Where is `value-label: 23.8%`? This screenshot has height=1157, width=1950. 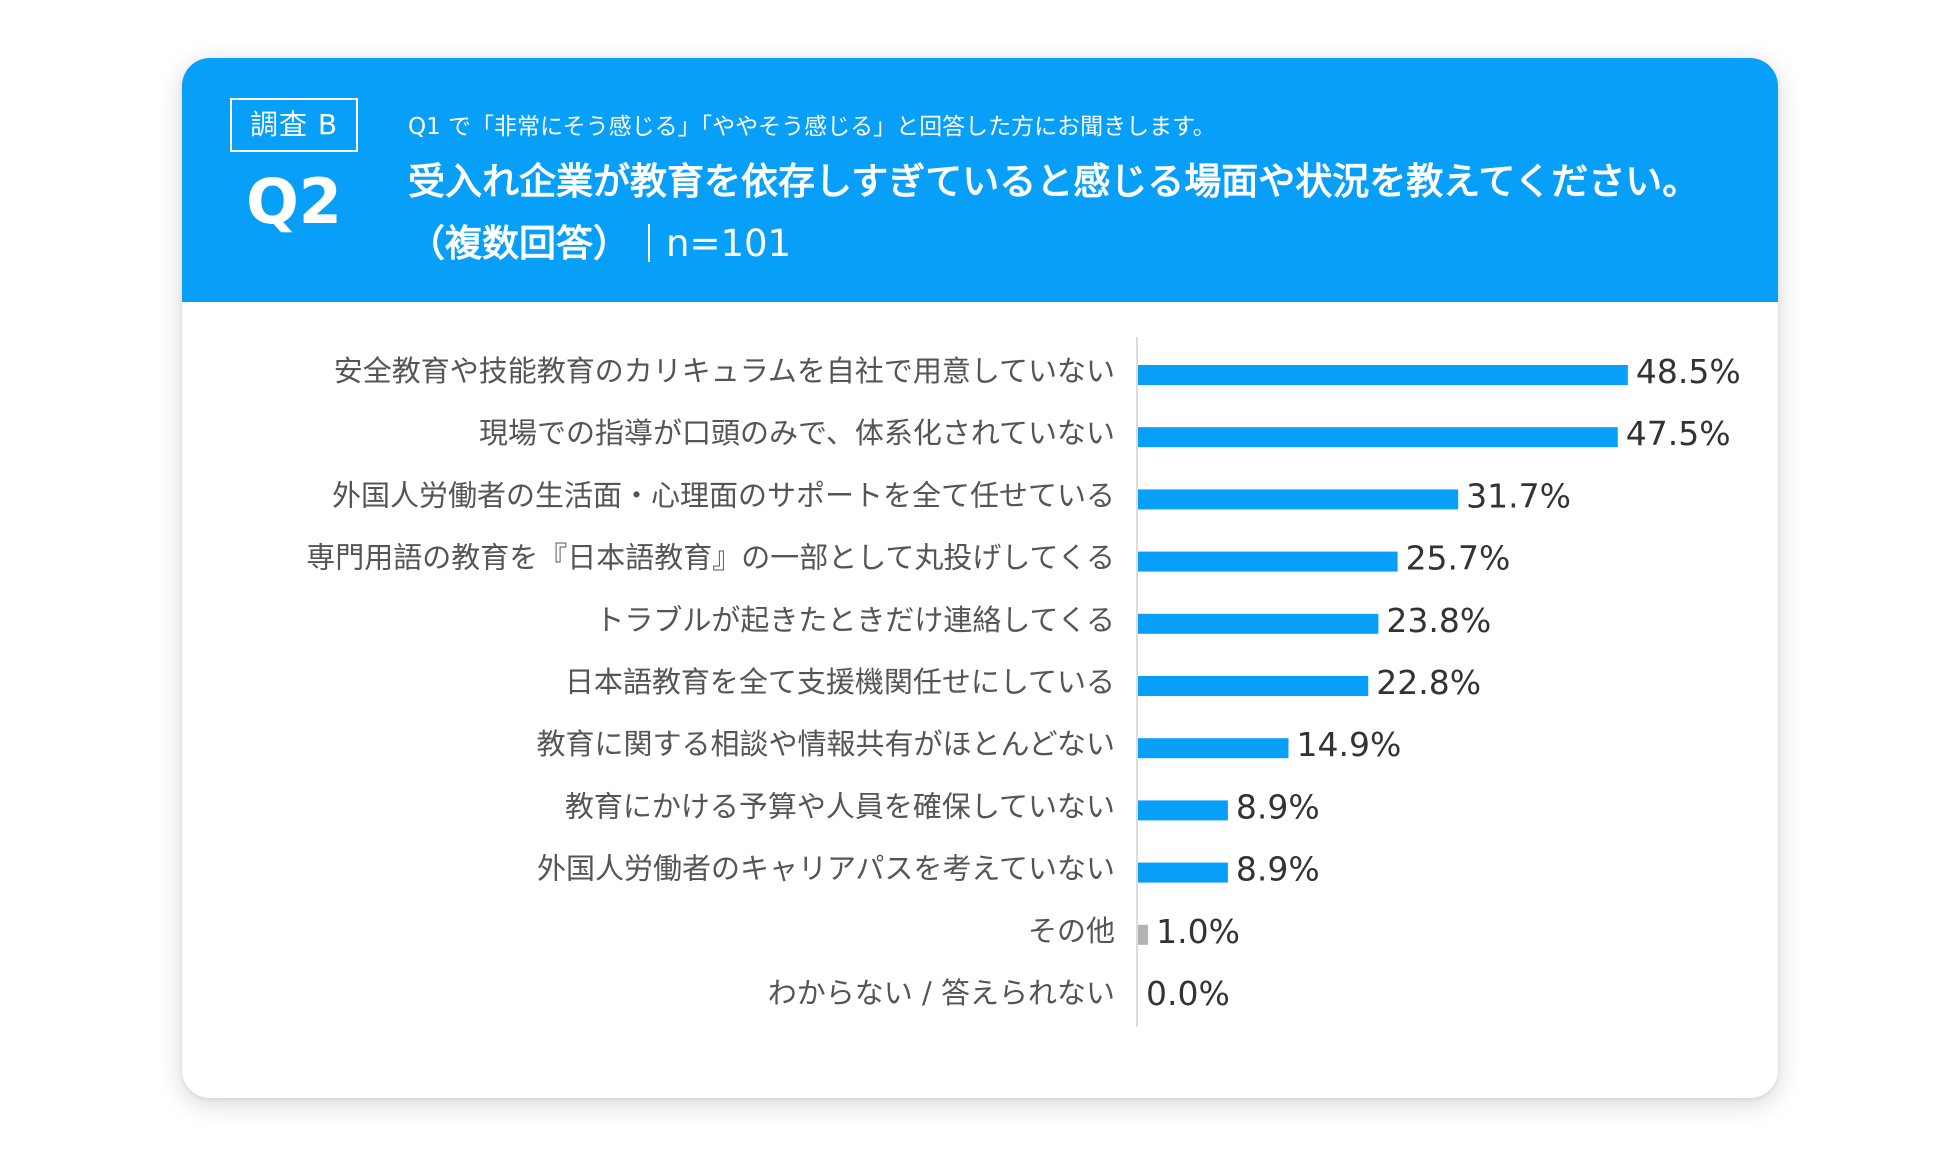 value-label: 23.8% is located at coordinates (1438, 620).